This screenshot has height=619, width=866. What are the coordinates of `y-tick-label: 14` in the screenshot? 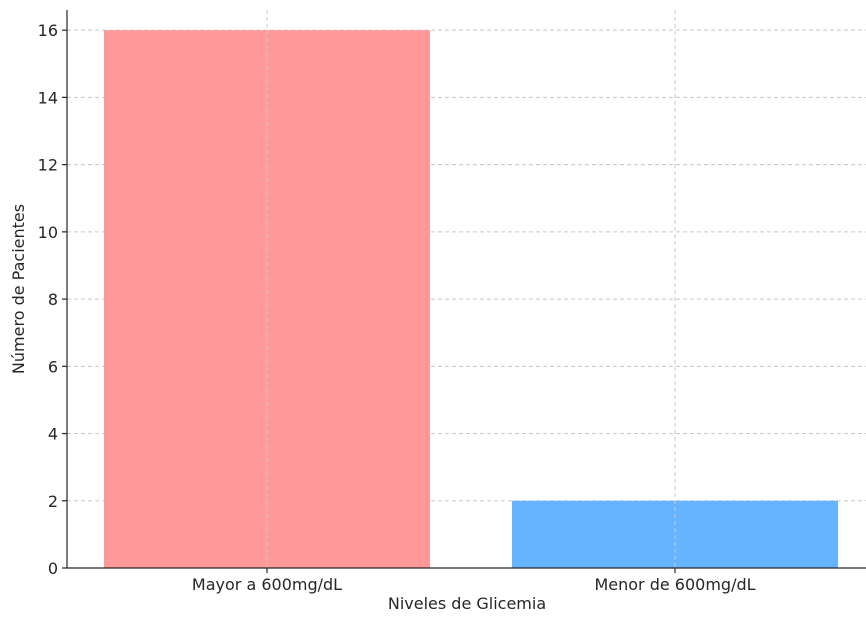 It's located at (48, 97).